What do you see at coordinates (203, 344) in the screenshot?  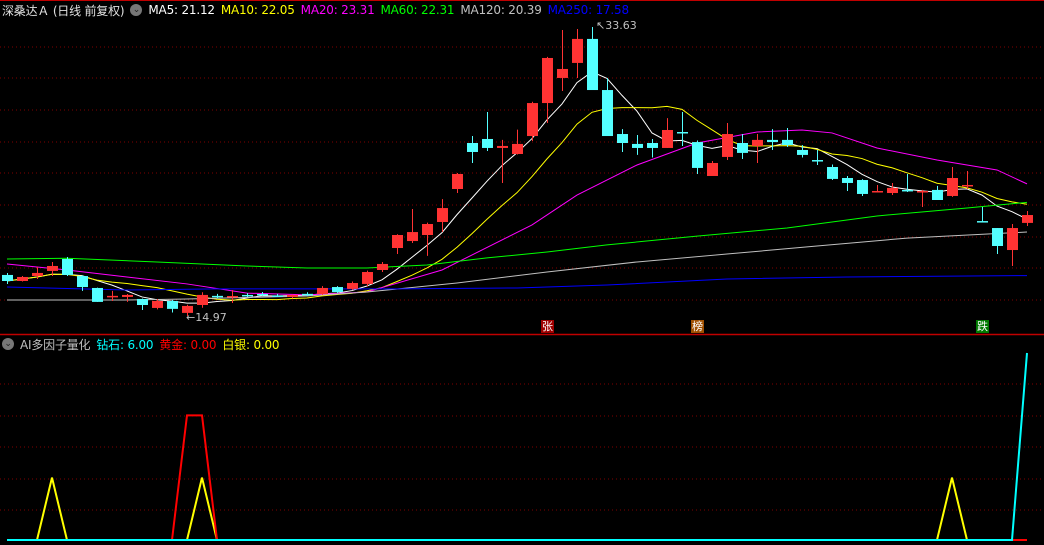 I see `gold-value: 0.00` at bounding box center [203, 344].